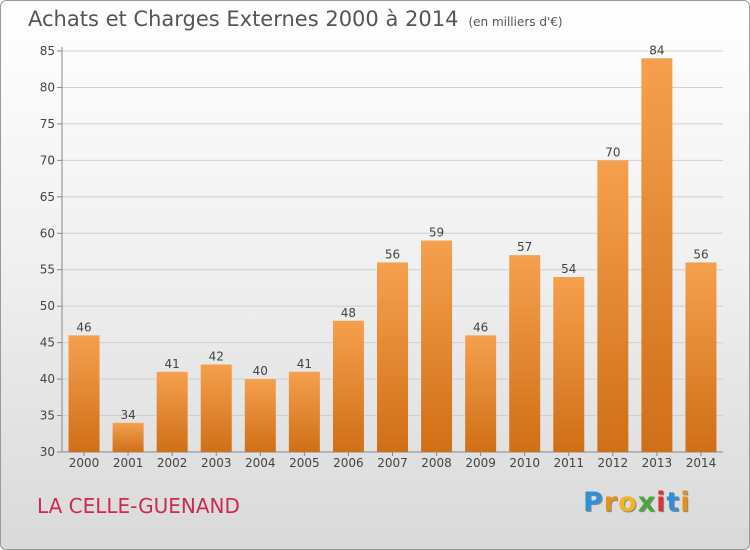 The width and height of the screenshot is (750, 550). Describe the element at coordinates (47, 343) in the screenshot. I see `y-tick-label: 45` at that location.